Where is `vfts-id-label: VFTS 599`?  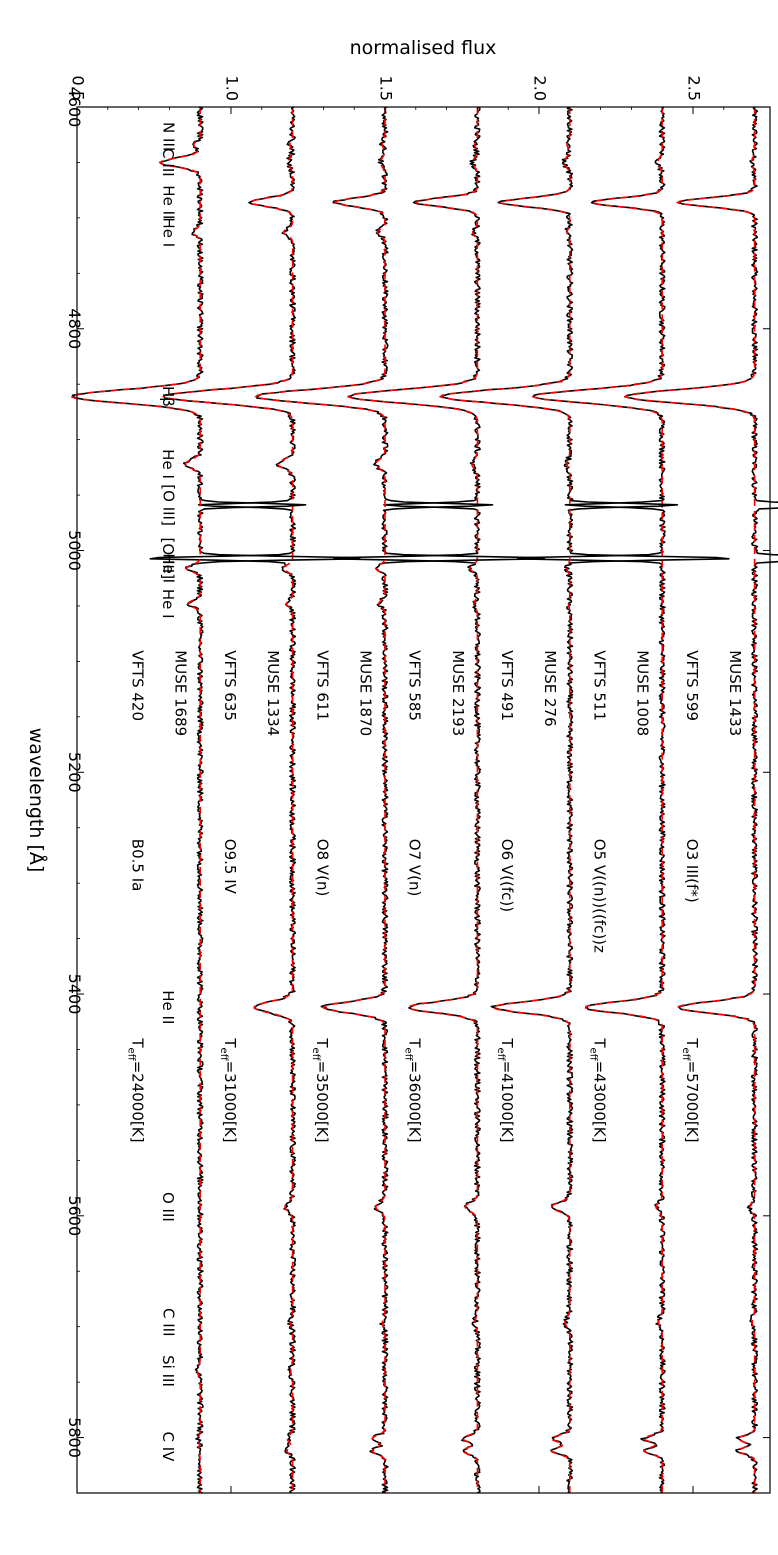 vfts-id-label: VFTS 599 is located at coordinates (692, 685).